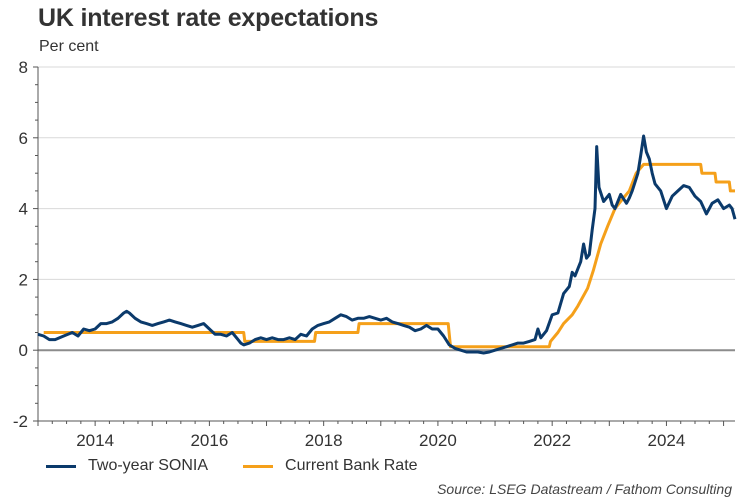 This screenshot has width=750, height=500. I want to click on legend-swatch-bank-rate, so click(258, 466).